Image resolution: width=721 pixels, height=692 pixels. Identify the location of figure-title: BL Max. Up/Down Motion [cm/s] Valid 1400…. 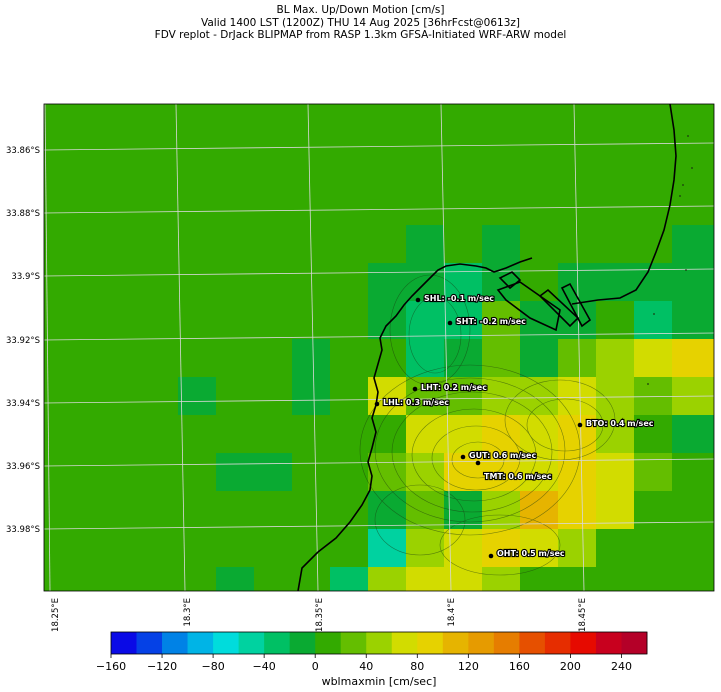
(360, 23).